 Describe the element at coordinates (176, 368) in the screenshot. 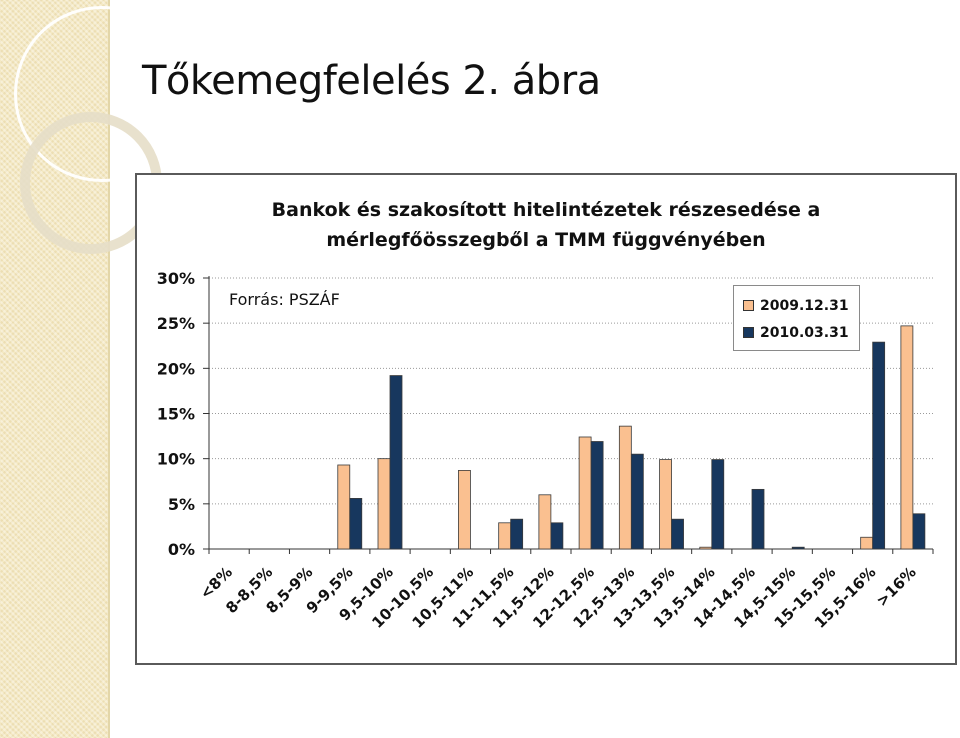

I see `y-tick-label: 20%` at that location.